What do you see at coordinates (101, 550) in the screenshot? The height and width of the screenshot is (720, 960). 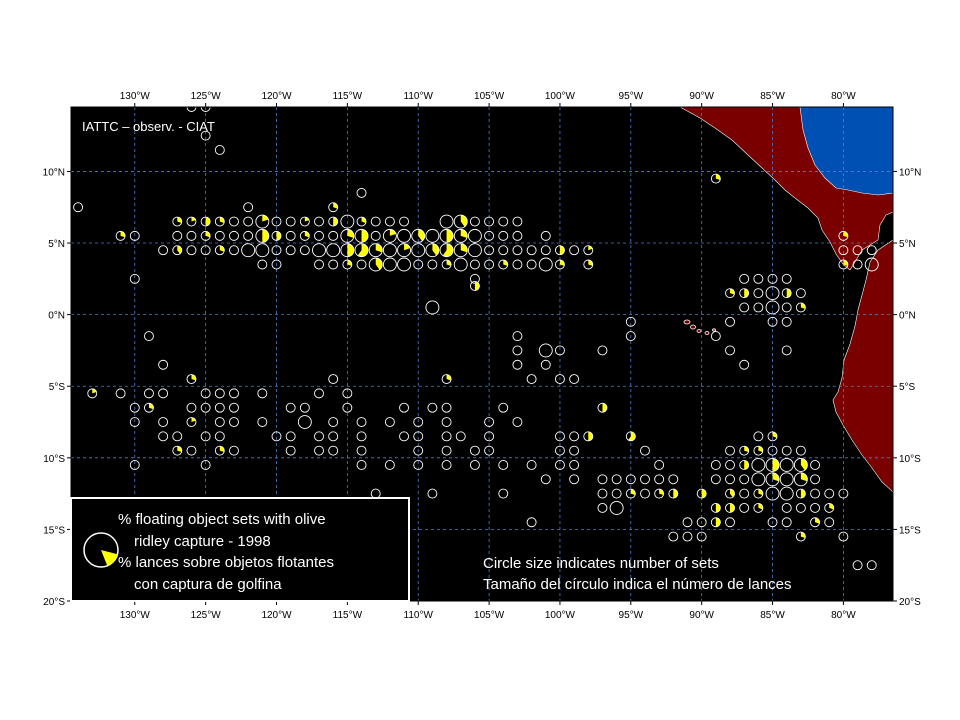 I see `legend-example-circle` at bounding box center [101, 550].